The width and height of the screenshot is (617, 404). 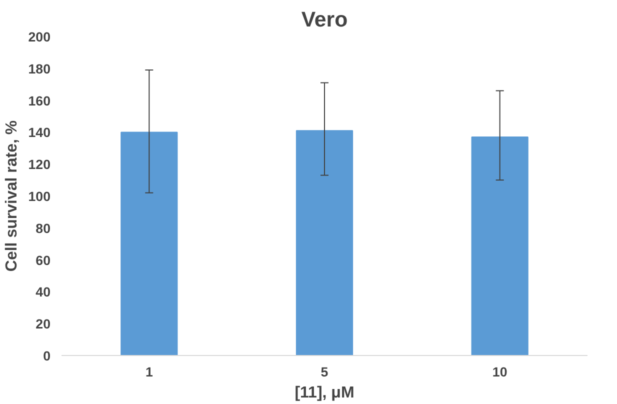 What do you see at coordinates (324, 372) in the screenshot?
I see `x-tick-label: 5` at bounding box center [324, 372].